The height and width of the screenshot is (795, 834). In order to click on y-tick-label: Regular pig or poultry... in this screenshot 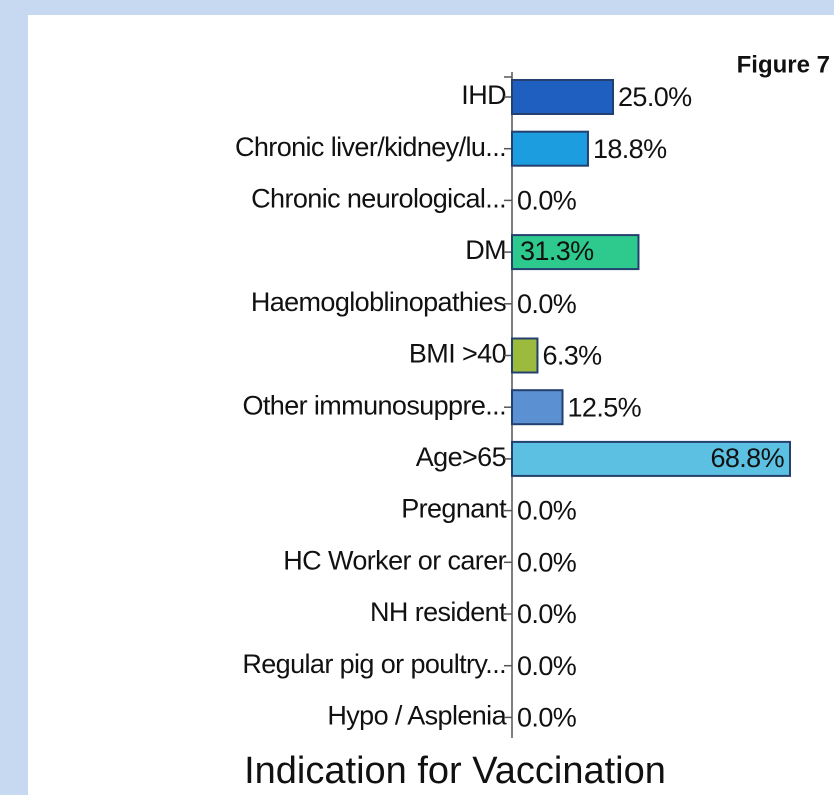, I will do `click(374, 664)`.